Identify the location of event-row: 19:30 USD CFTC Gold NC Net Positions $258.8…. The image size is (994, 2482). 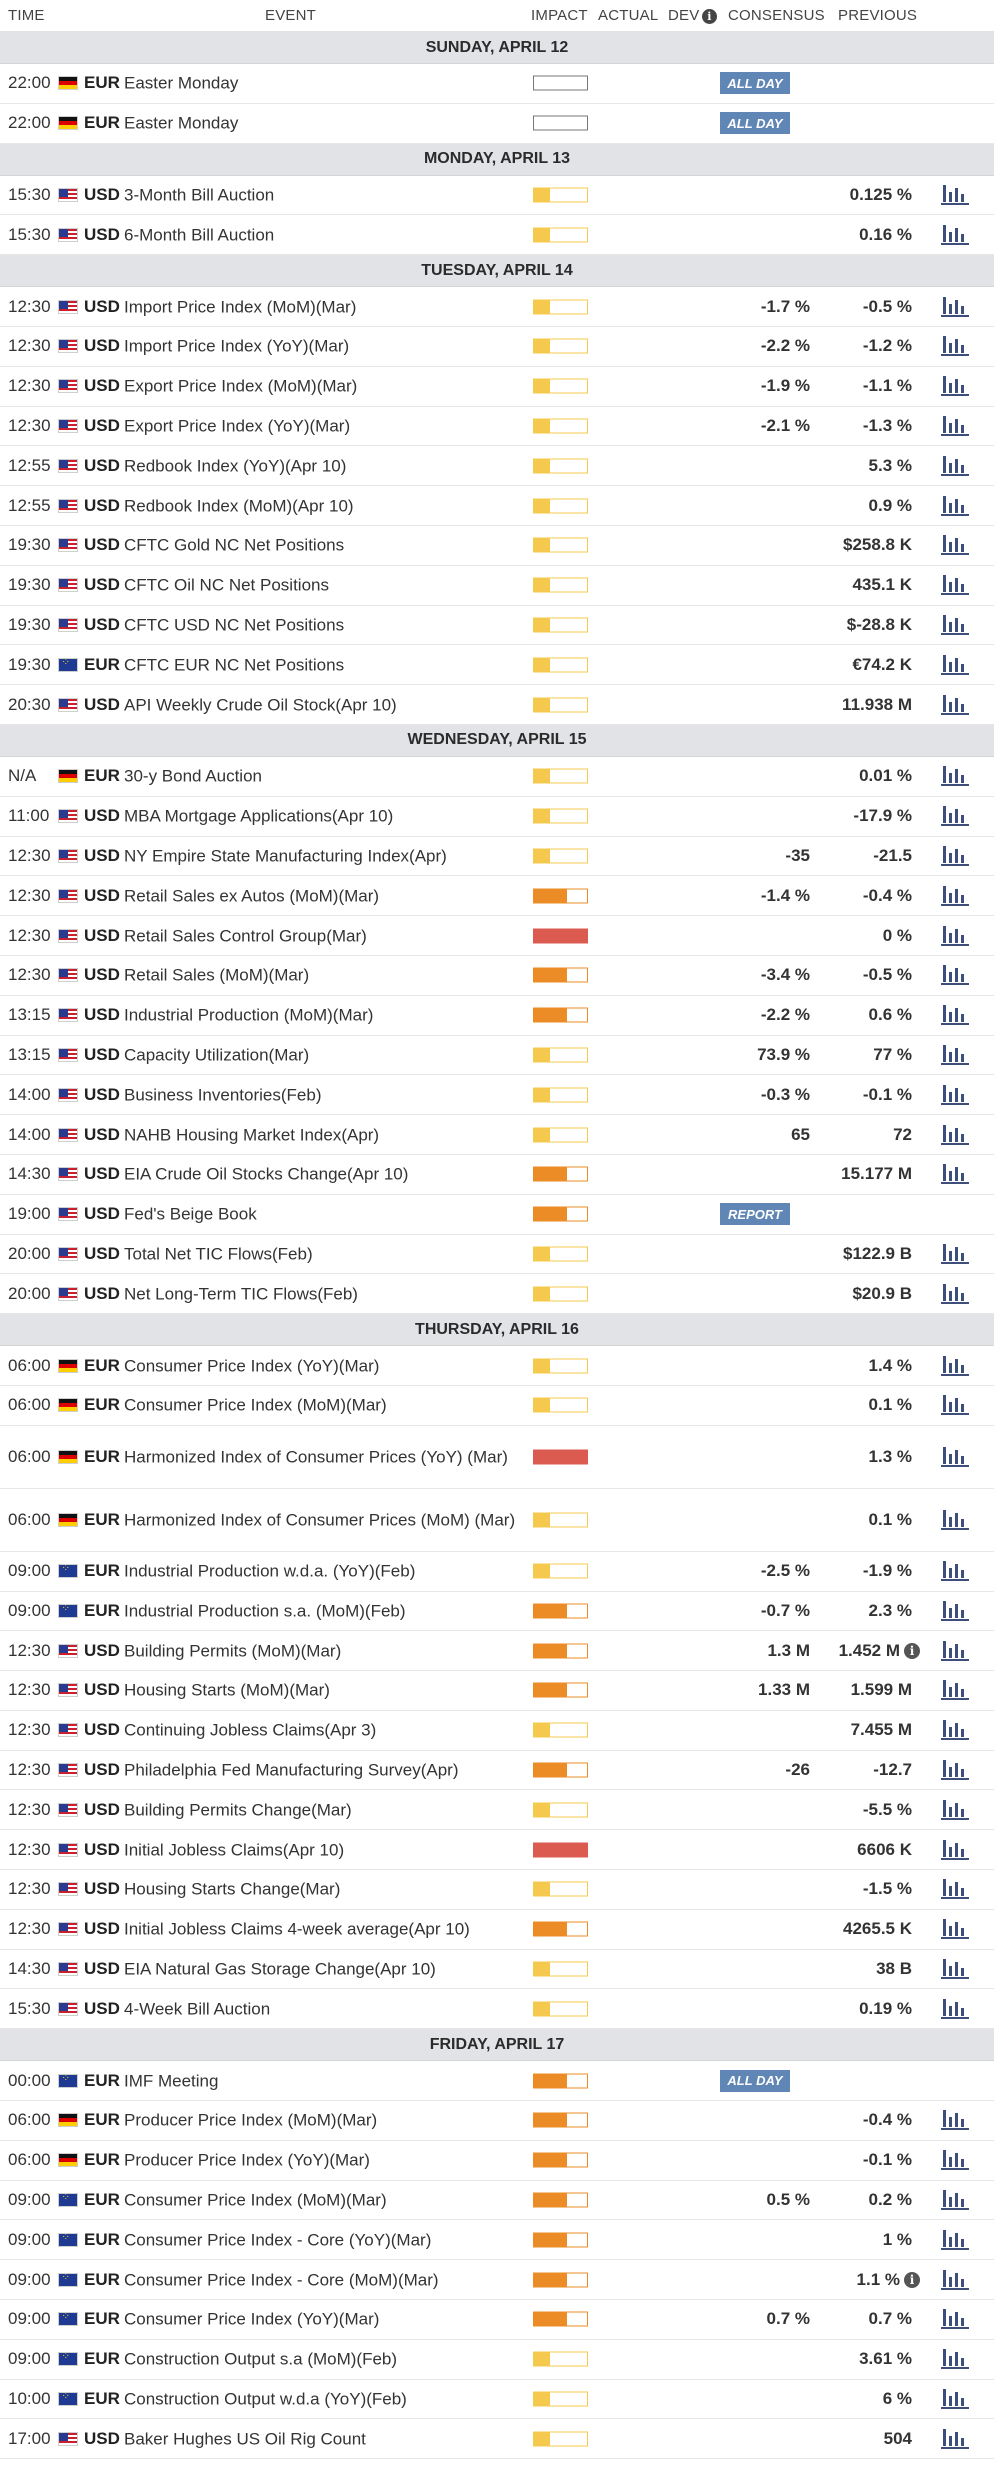
(497, 545).